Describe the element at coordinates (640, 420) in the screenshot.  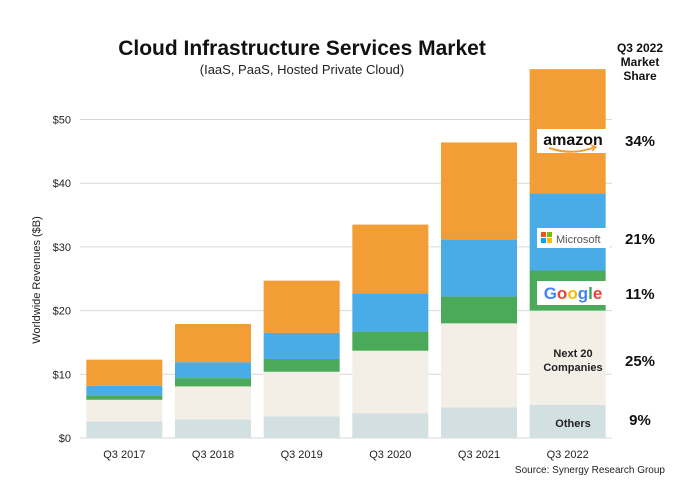
I see `share-others: 9%` at that location.